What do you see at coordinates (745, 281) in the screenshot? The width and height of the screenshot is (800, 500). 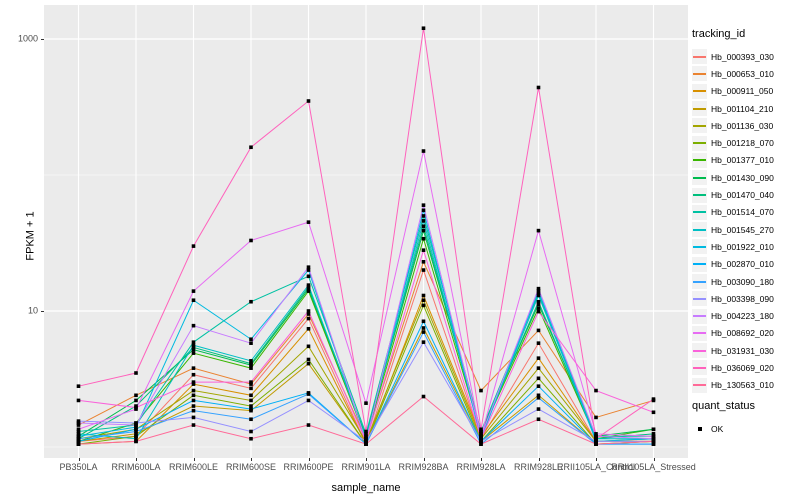 I see `legend-item-Hb_003090_180: Hb_003090_180` at bounding box center [745, 281].